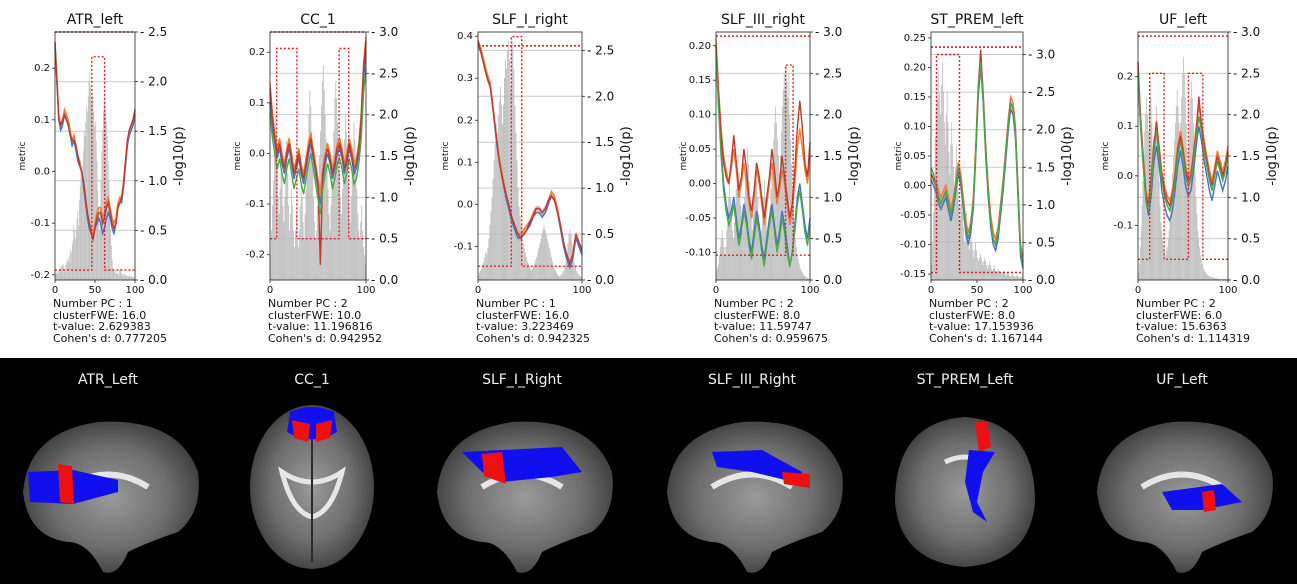  What do you see at coordinates (1246, 156) in the screenshot?
I see `y-right-tick-label: - 1.5` at bounding box center [1246, 156].